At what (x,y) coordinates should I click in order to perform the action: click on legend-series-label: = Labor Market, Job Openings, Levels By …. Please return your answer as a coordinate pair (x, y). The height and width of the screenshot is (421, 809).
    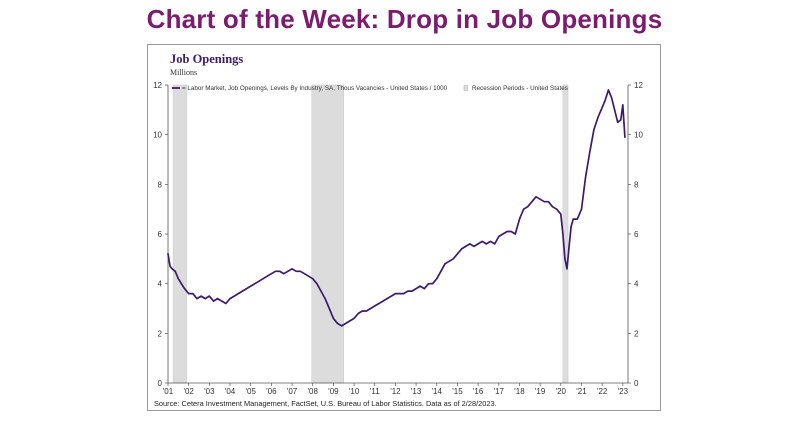
    Looking at the image, I should click on (315, 88).